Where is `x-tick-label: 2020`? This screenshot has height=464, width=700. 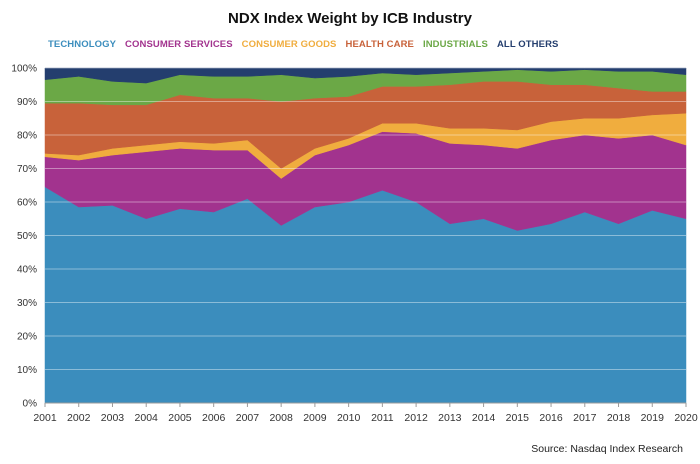 x-tick-label: 2020 is located at coordinates (686, 418).